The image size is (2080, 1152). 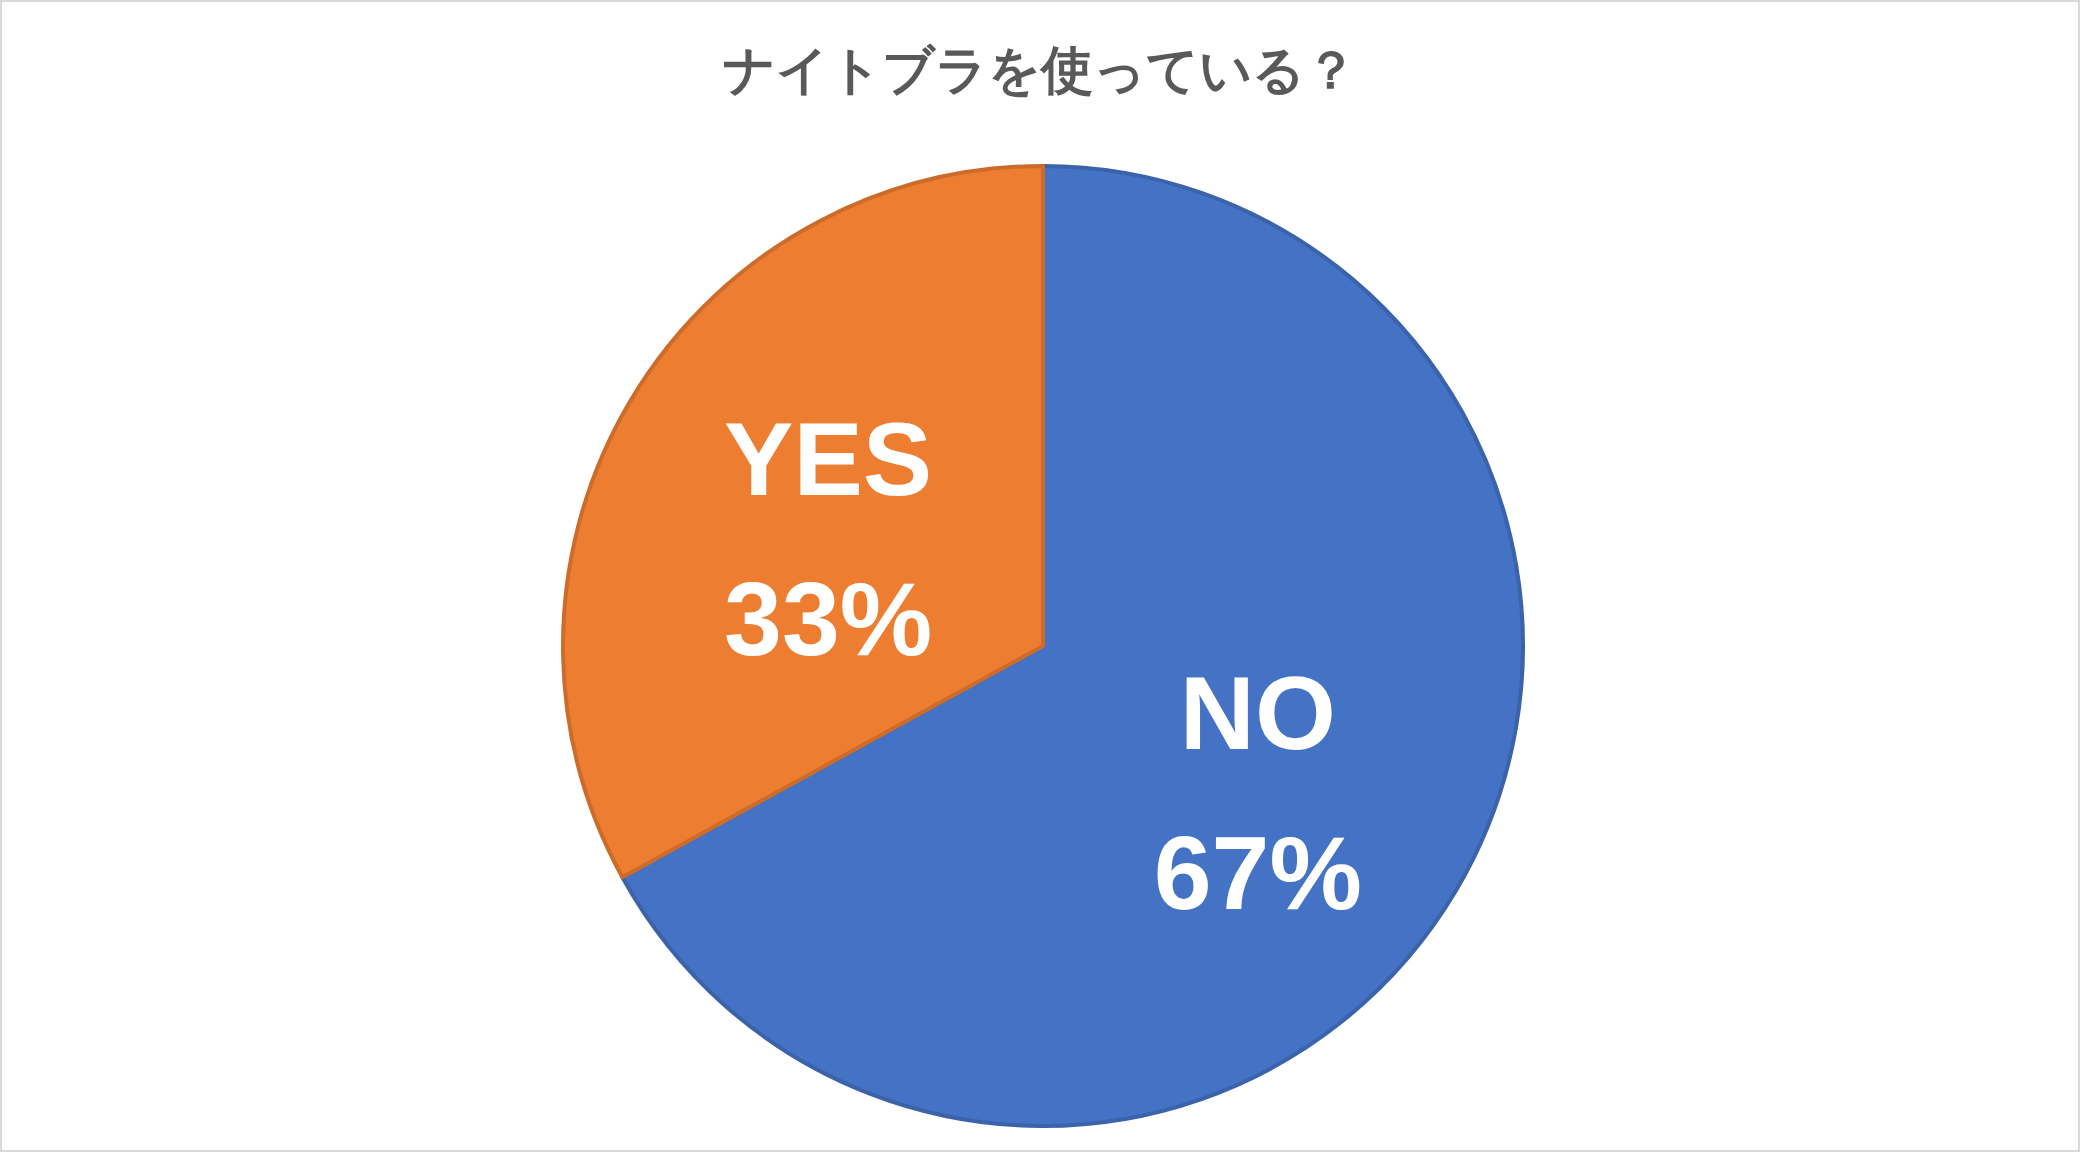 I want to click on chart-title: ナイトブラを使っている？, so click(x=1040, y=70).